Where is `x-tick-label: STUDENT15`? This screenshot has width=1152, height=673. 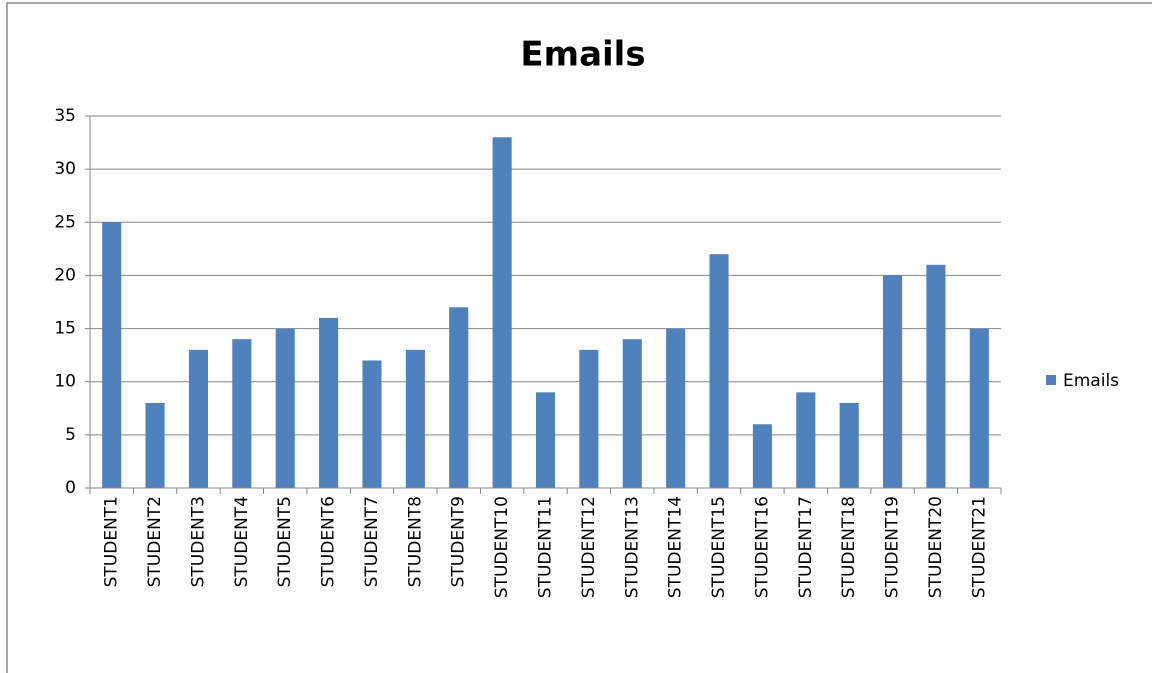 x-tick-label: STUDENT15 is located at coordinates (719, 547).